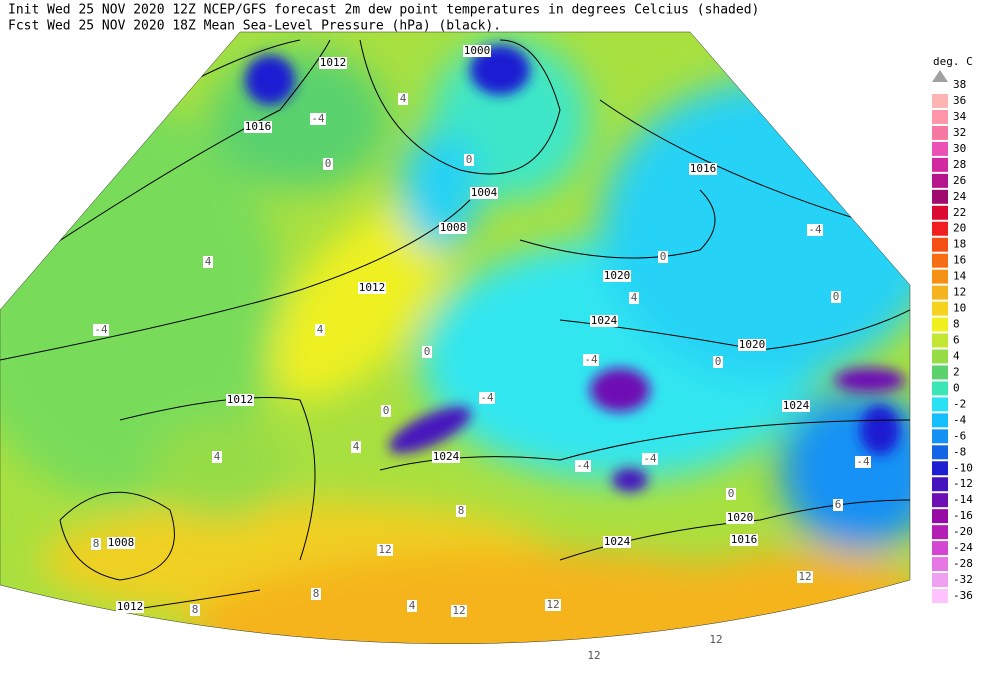 This screenshot has width=1000, height=684. What do you see at coordinates (963, 515) in the screenshot?
I see `legend-label: -16` at bounding box center [963, 515].